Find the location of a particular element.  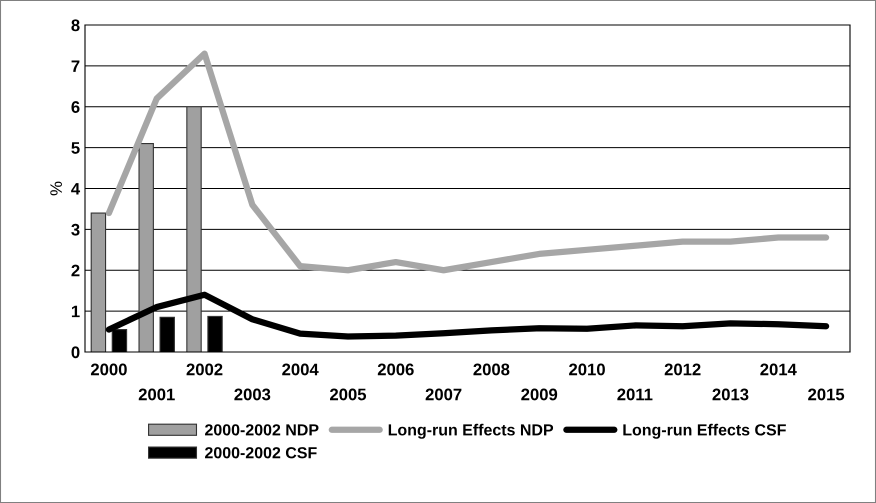

bar is located at coordinates (194, 229).